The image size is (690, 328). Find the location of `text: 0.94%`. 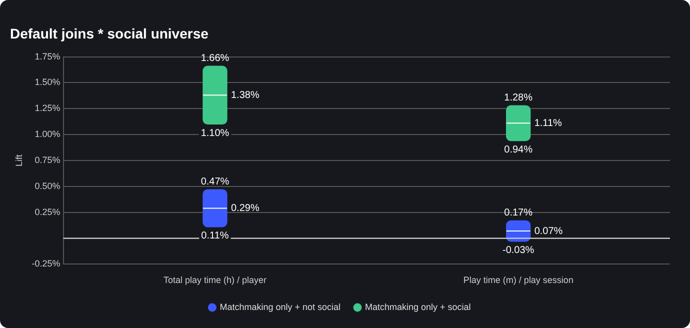

text: 0.94% is located at coordinates (518, 150).